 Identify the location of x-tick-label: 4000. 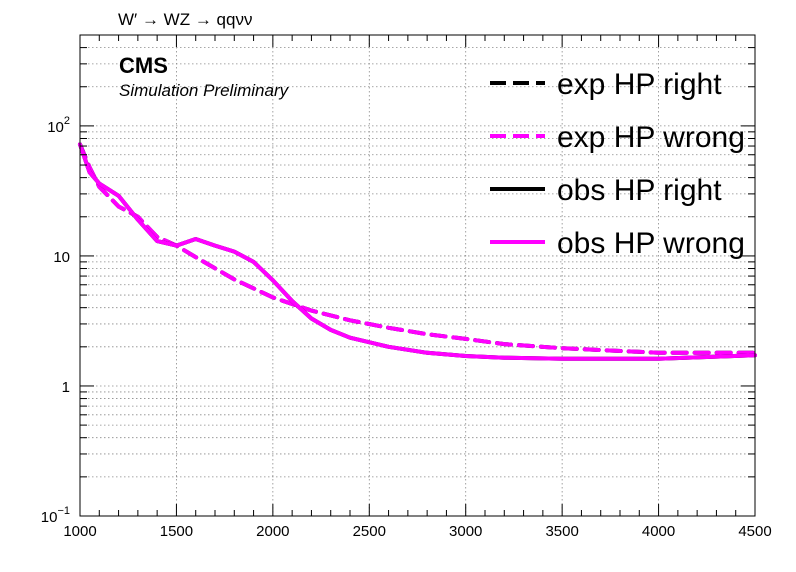
(658, 531).